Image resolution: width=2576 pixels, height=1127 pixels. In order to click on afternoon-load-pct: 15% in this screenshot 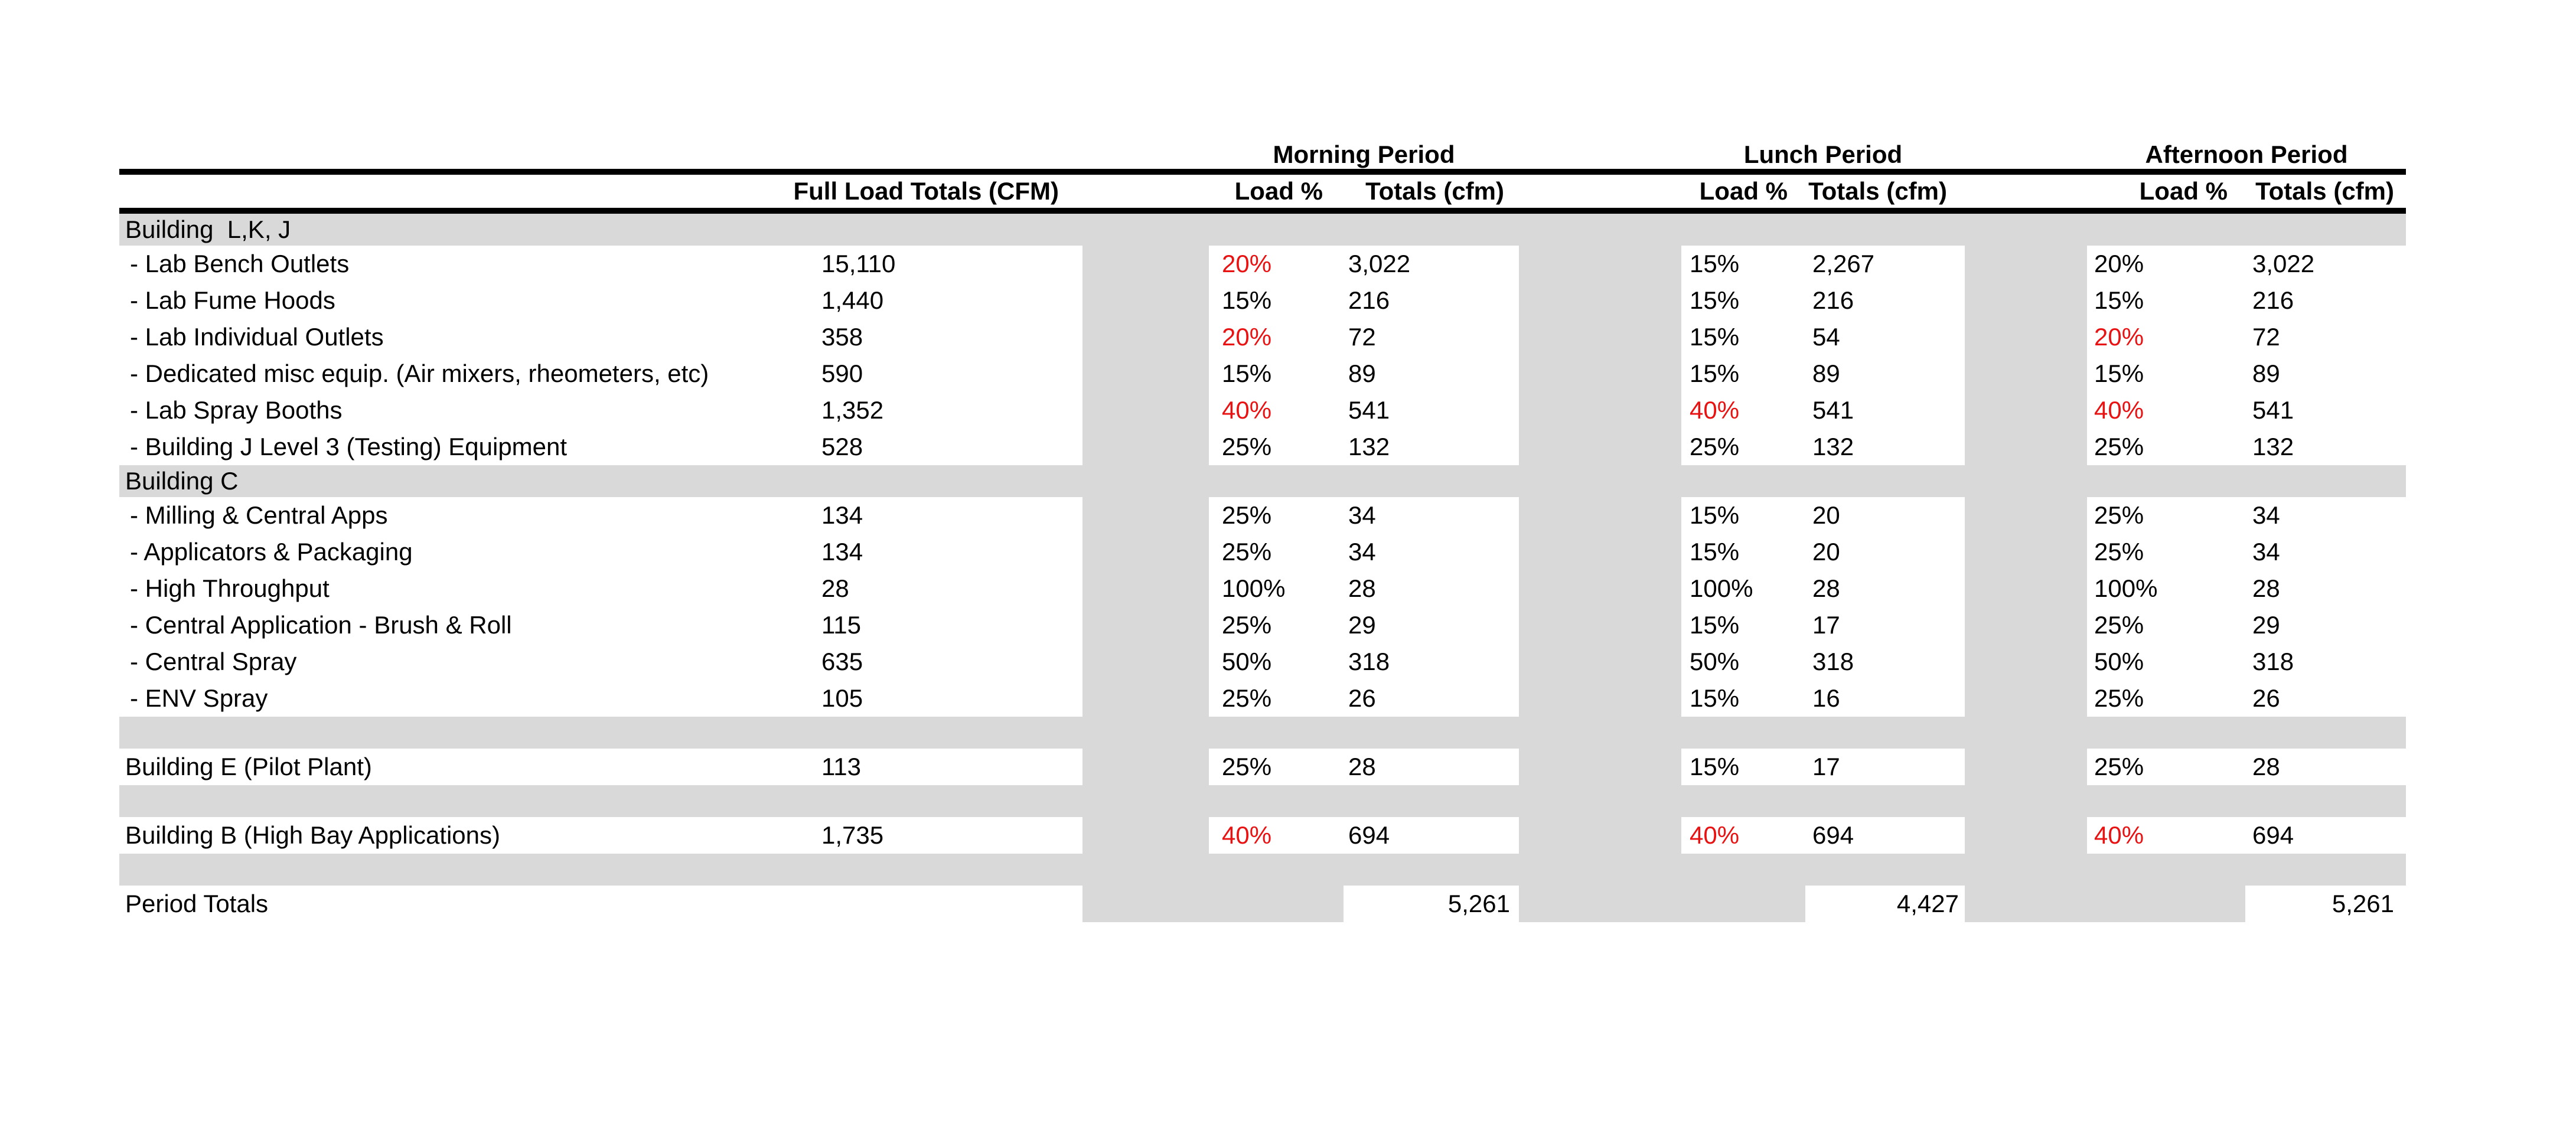, I will do `click(2166, 374)`.